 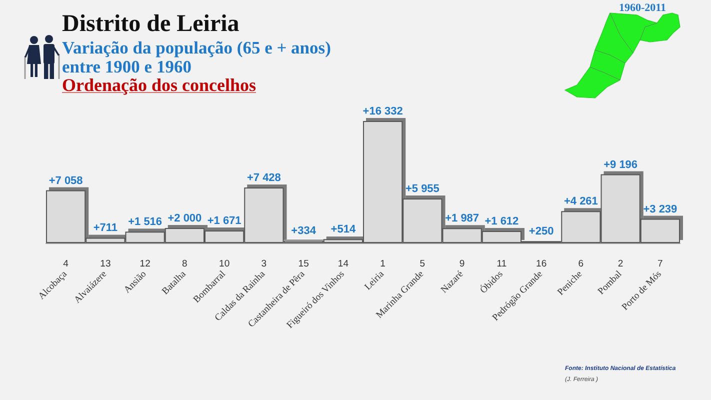 I want to click on data-label: +7 058, so click(x=65, y=180).